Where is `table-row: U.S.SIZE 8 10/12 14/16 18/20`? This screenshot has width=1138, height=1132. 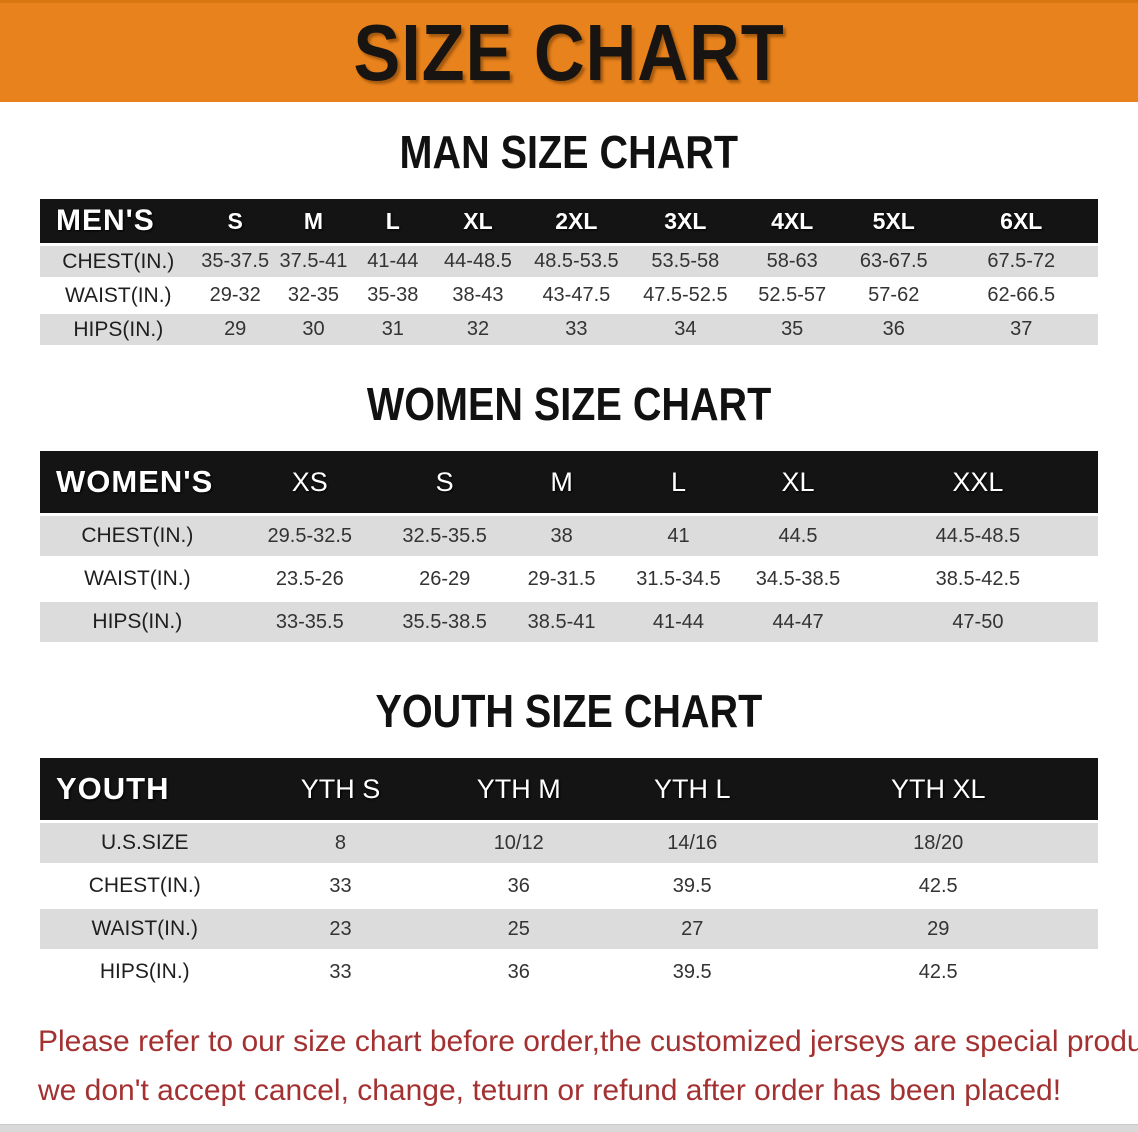
table-row: U.S.SIZE 8 10/12 14/16 18/20 is located at coordinates (569, 843).